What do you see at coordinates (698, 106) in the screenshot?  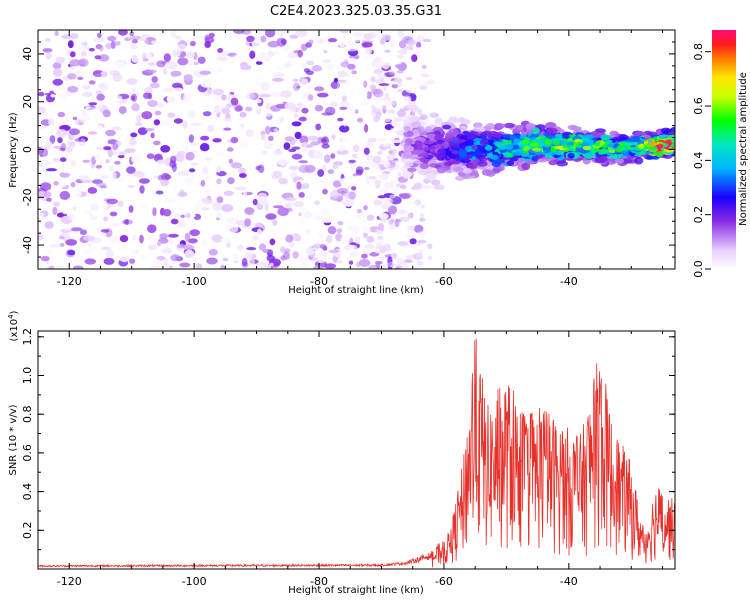 I see `colorbar-tick-label: 0.6` at bounding box center [698, 106].